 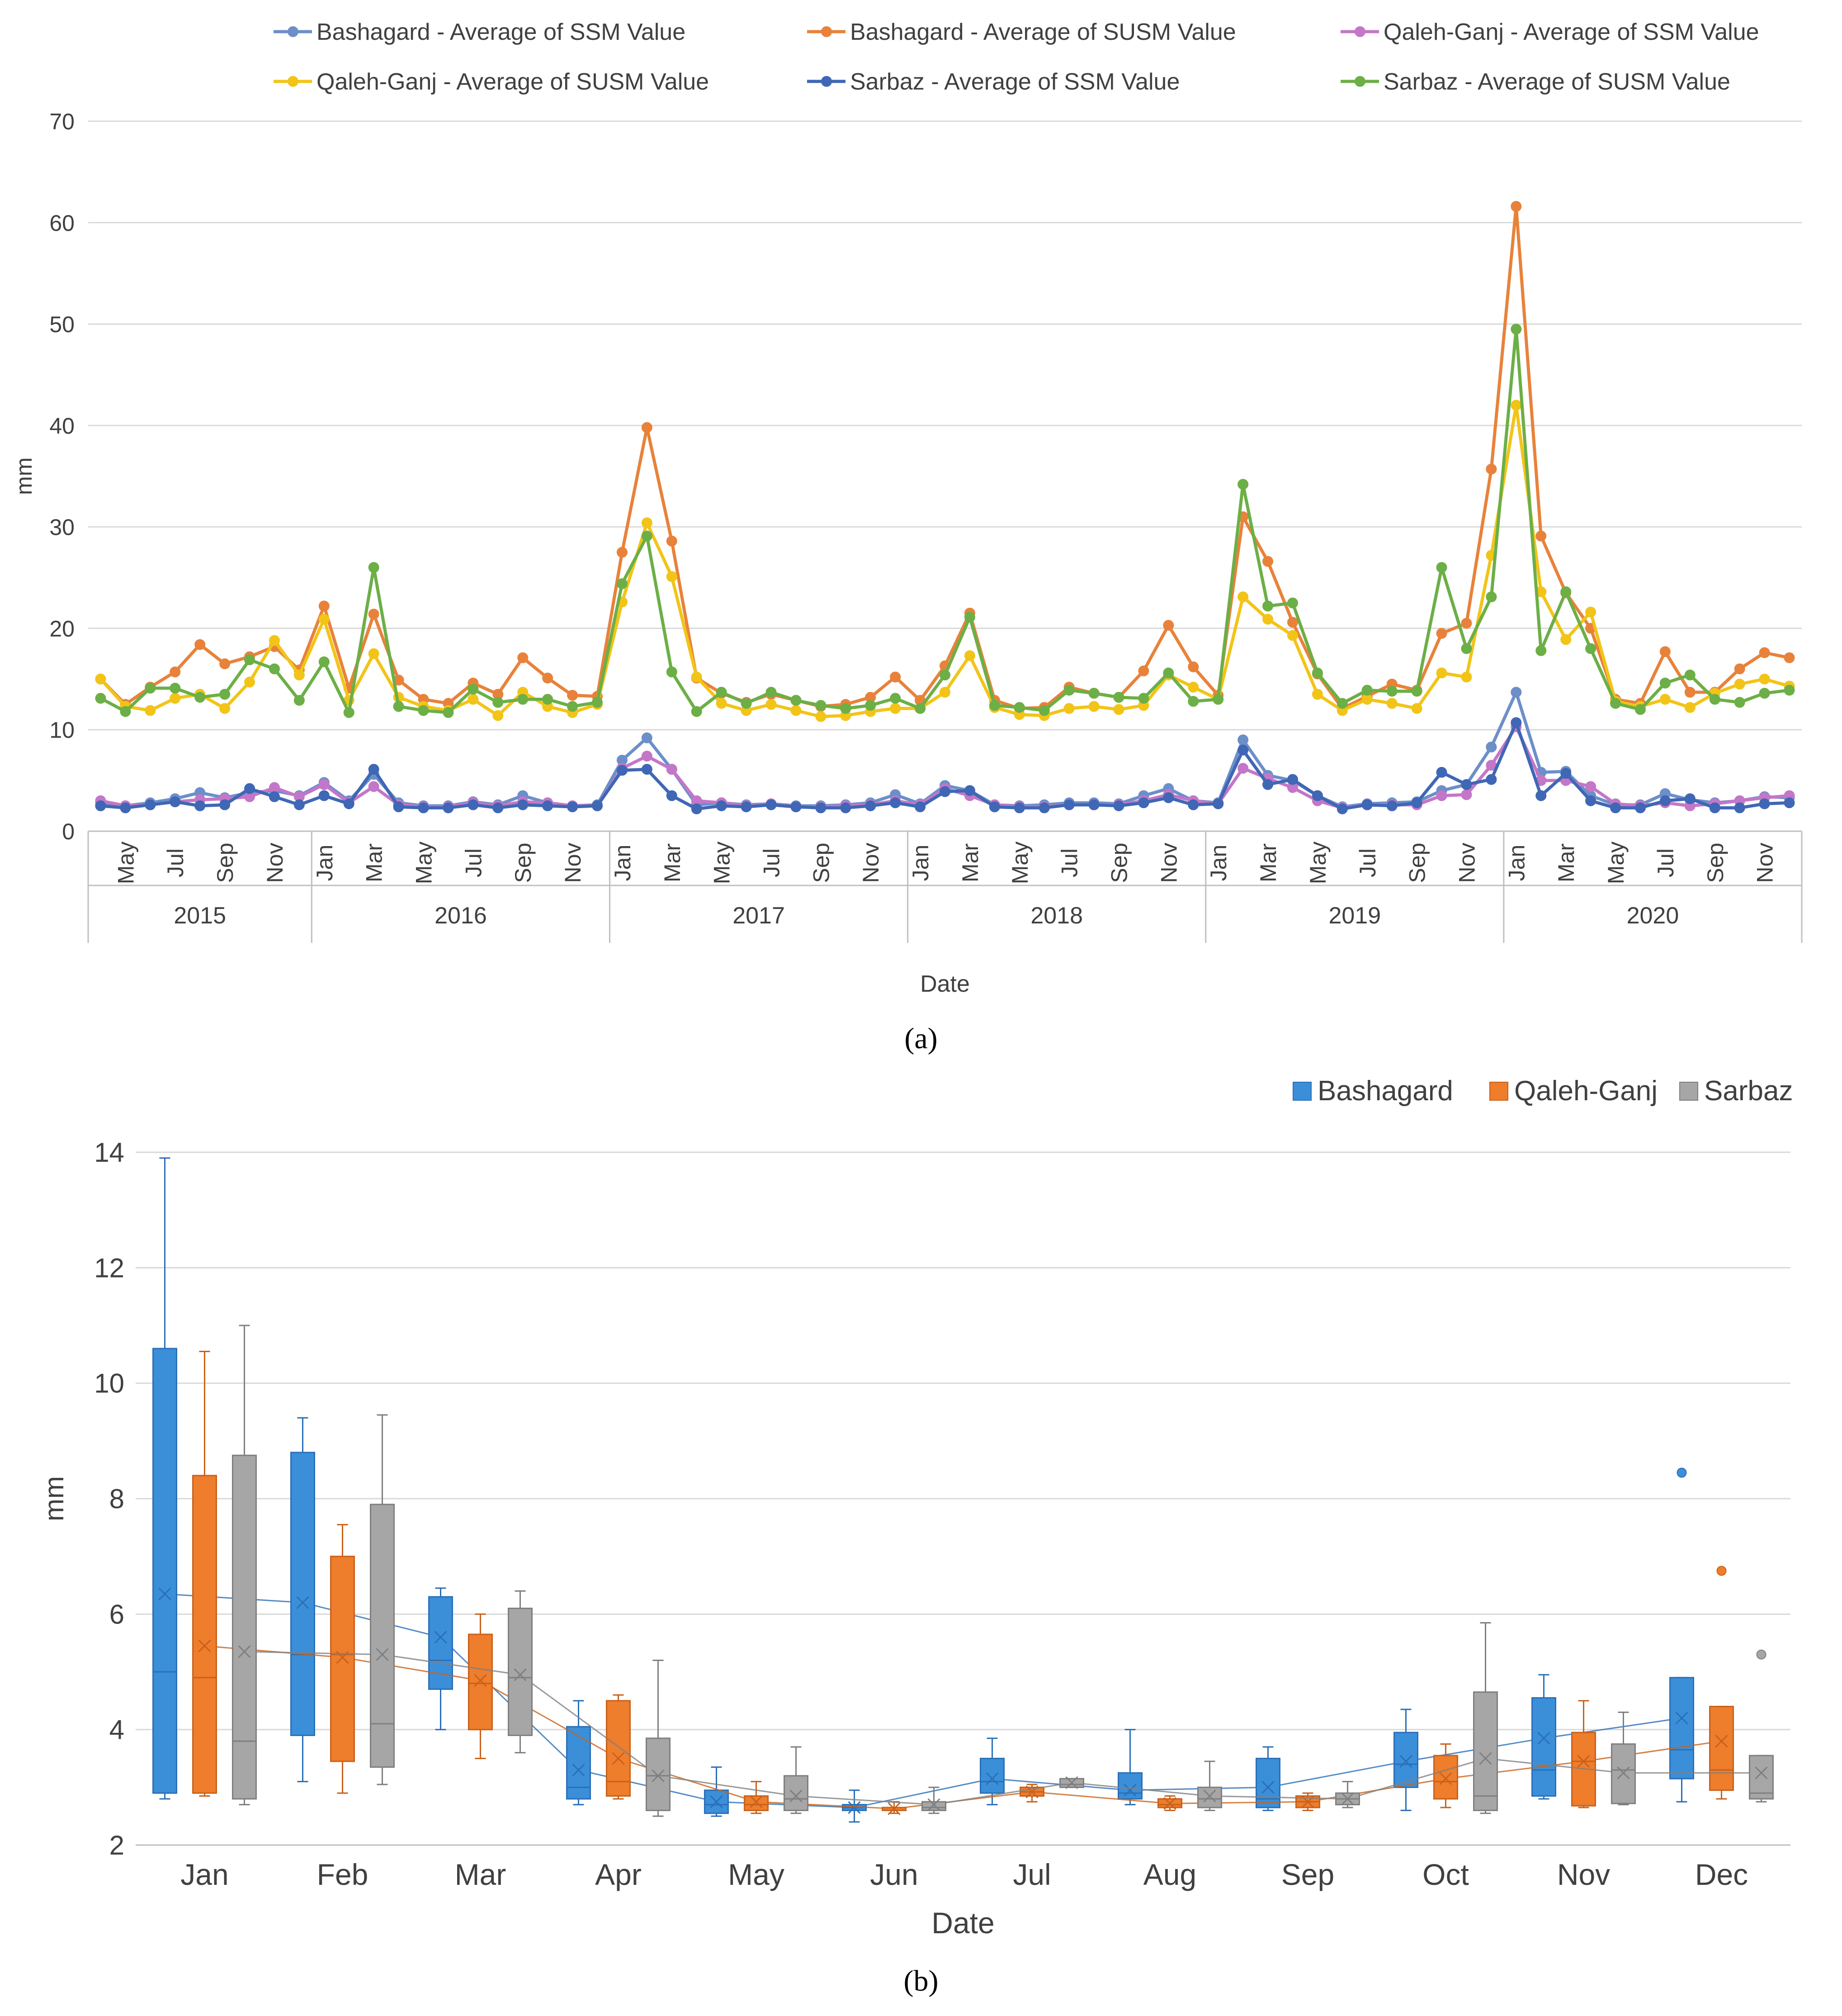 What do you see at coordinates (826, 81) in the screenshot?
I see `legend-marker-a` at bounding box center [826, 81].